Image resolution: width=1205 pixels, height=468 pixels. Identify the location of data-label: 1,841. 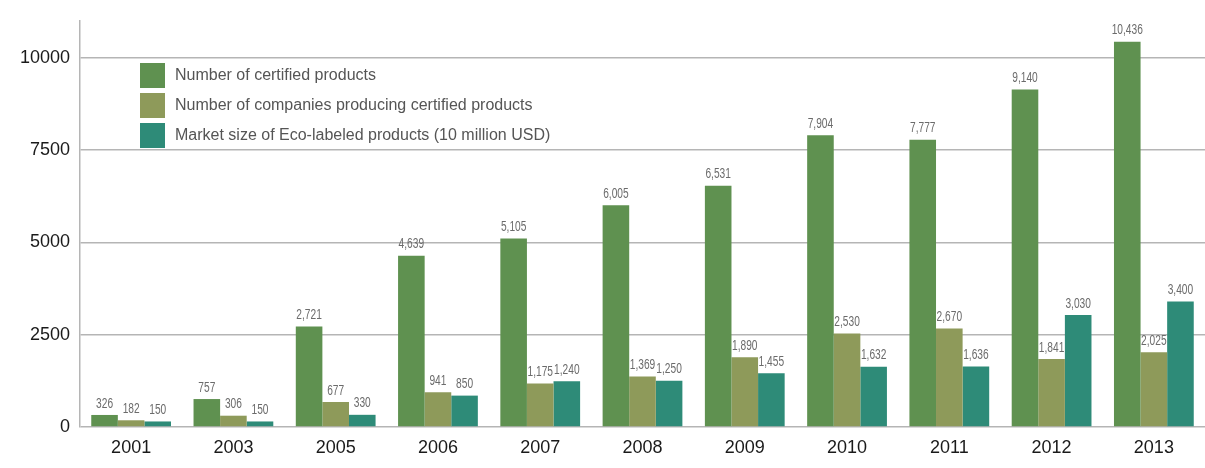
(1051, 346).